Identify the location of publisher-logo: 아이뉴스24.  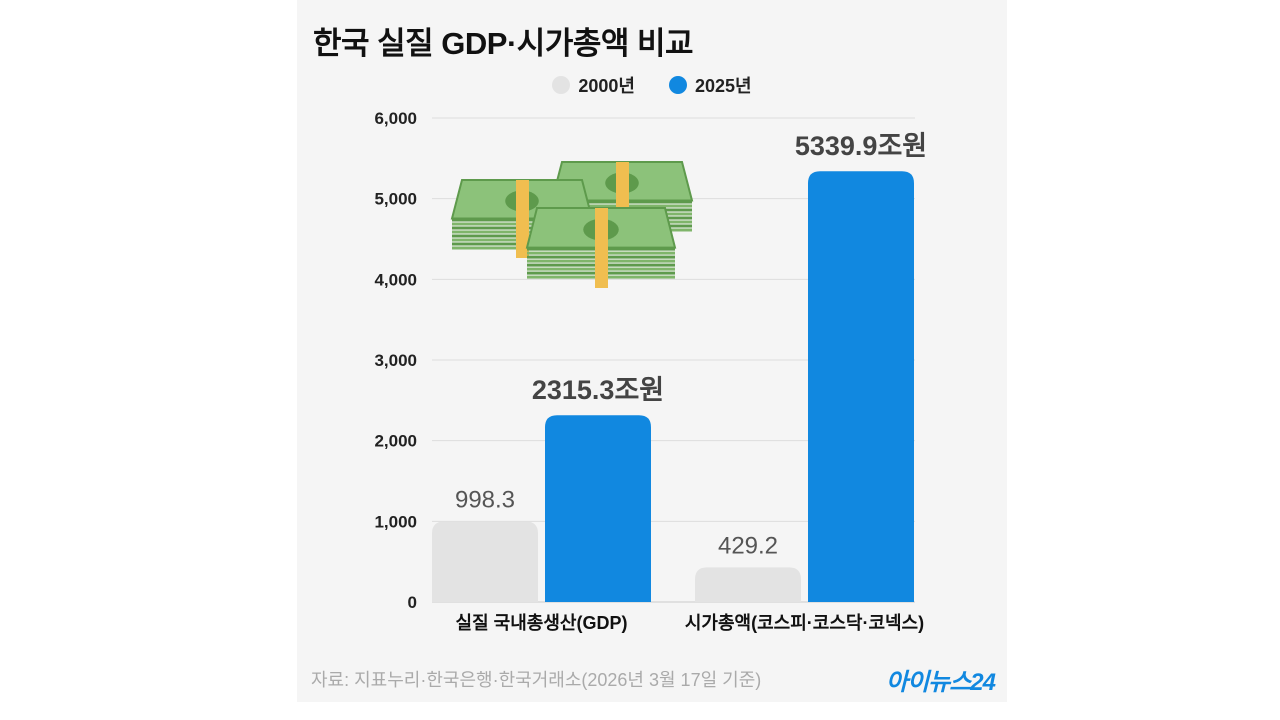
(940, 682).